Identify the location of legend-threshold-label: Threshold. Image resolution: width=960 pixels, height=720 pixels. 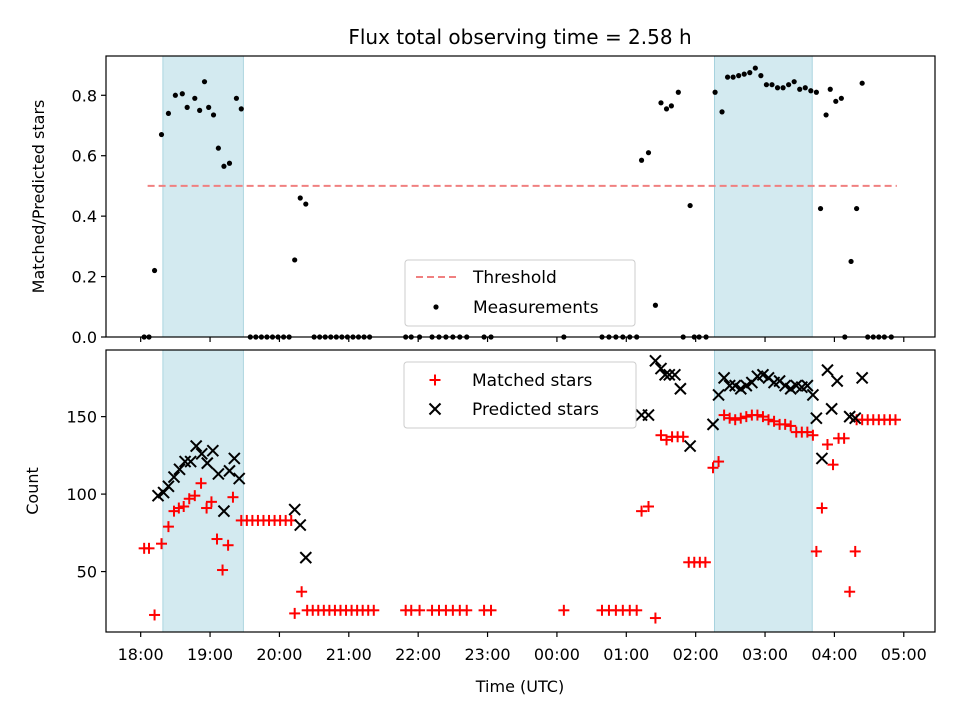
(514, 278).